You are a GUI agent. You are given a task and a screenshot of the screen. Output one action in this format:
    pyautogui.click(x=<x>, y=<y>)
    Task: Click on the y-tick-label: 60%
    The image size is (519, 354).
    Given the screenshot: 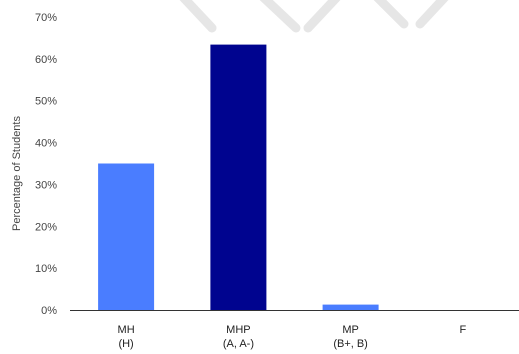 What is the action you would take?
    pyautogui.click(x=46, y=60)
    